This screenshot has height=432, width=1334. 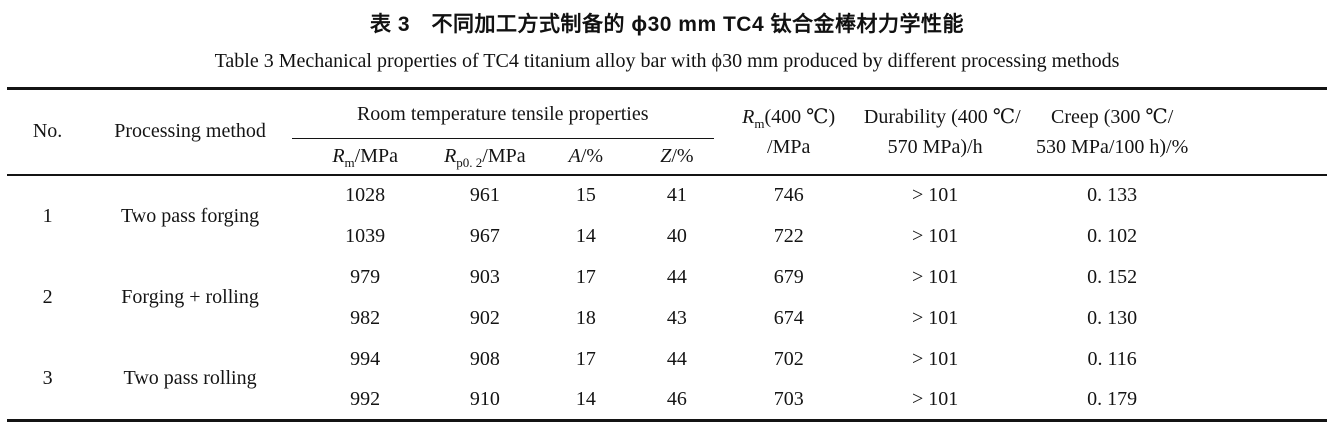 I want to click on header-rm-400-line1: Rm(400 ℃), so click(x=789, y=118).